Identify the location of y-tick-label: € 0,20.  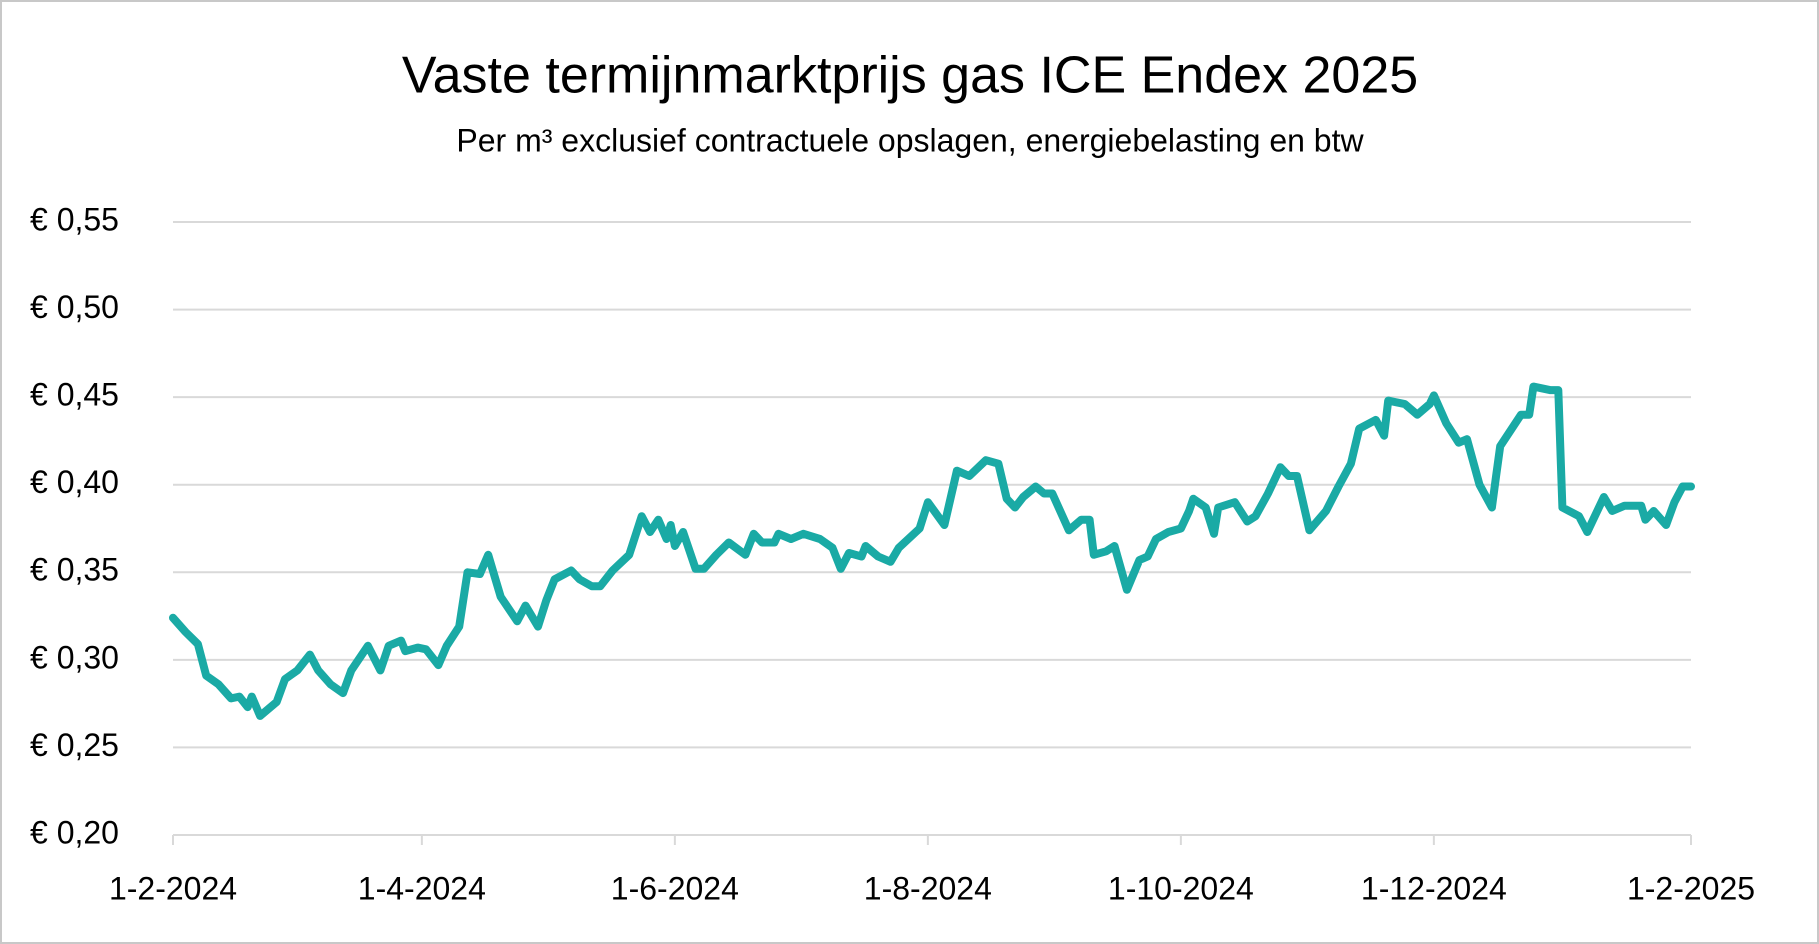
(74, 832).